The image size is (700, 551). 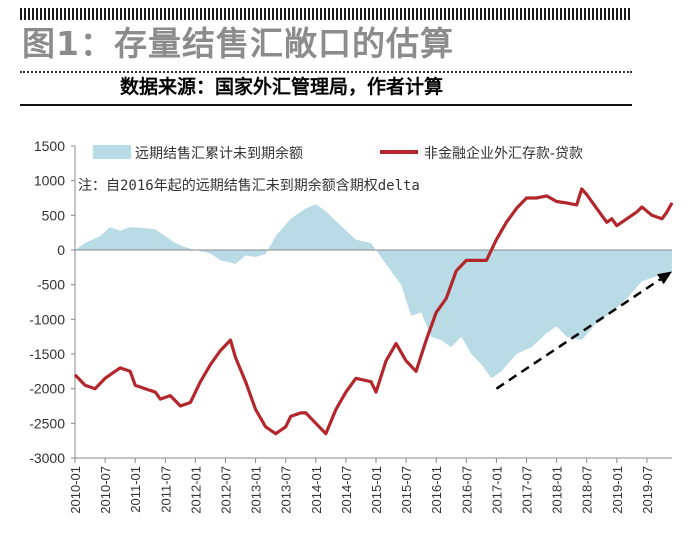 What do you see at coordinates (256, 490) in the screenshot?
I see `x-tick-label: 2013-01` at bounding box center [256, 490].